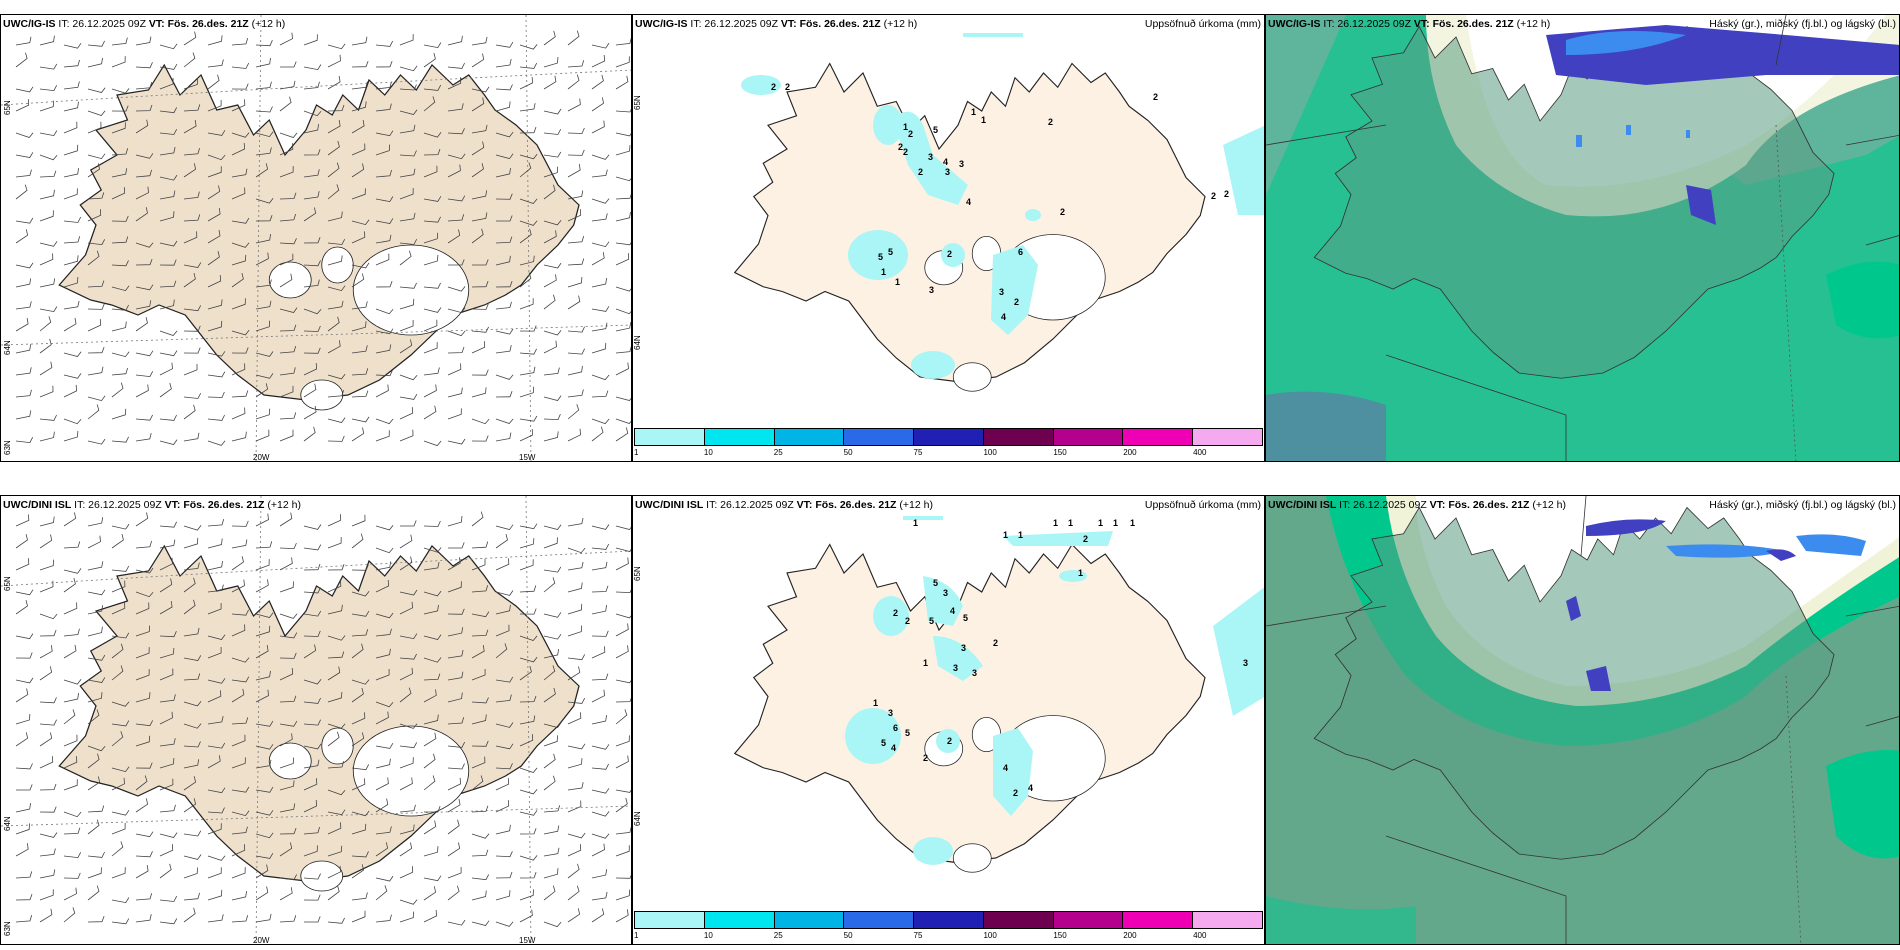 Image resolution: width=1900 pixels, height=950 pixels. Describe the element at coordinates (880, 257) in the screenshot. I see `precip-value-label: 5` at that location.